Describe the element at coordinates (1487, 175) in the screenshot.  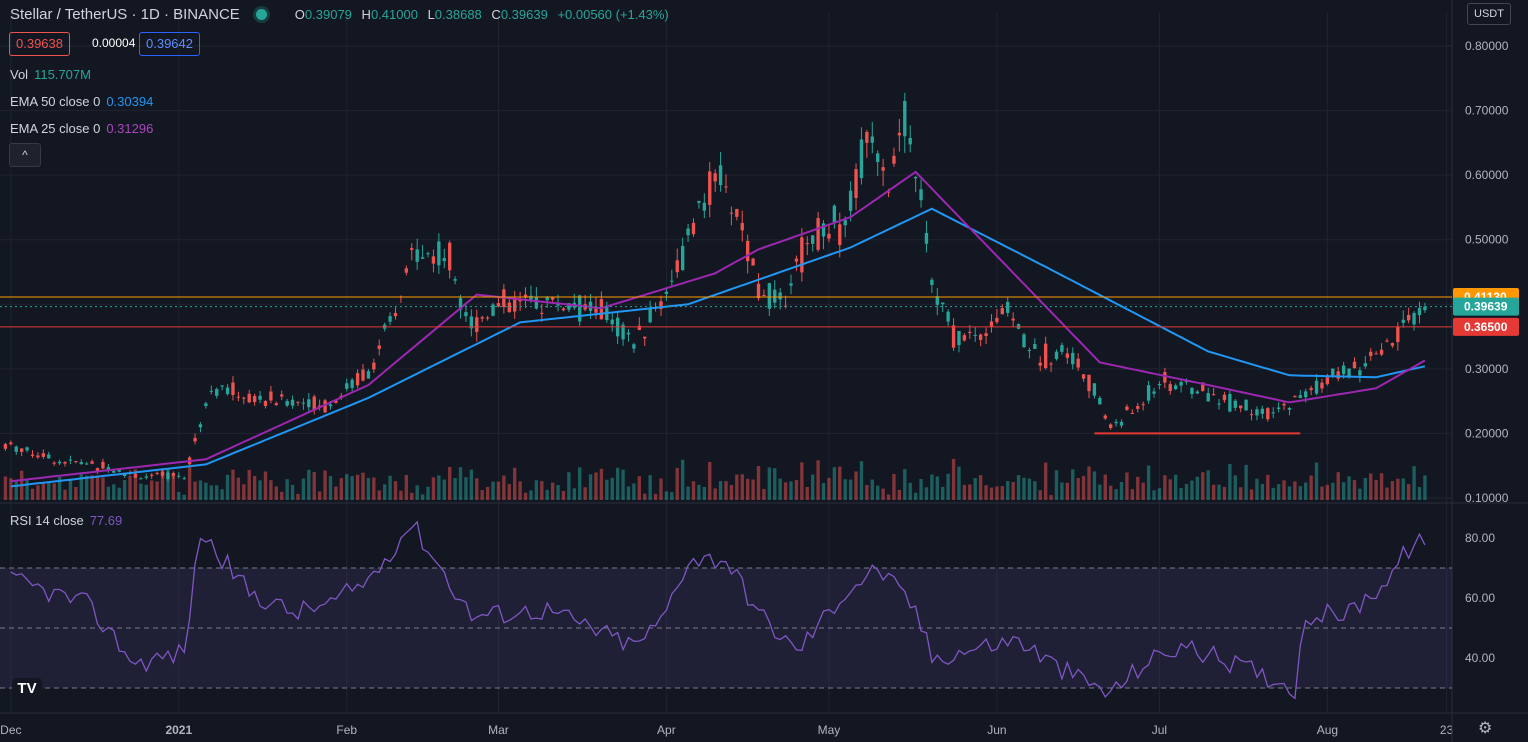
I see `y-tick-label: 0.60000` at that location.